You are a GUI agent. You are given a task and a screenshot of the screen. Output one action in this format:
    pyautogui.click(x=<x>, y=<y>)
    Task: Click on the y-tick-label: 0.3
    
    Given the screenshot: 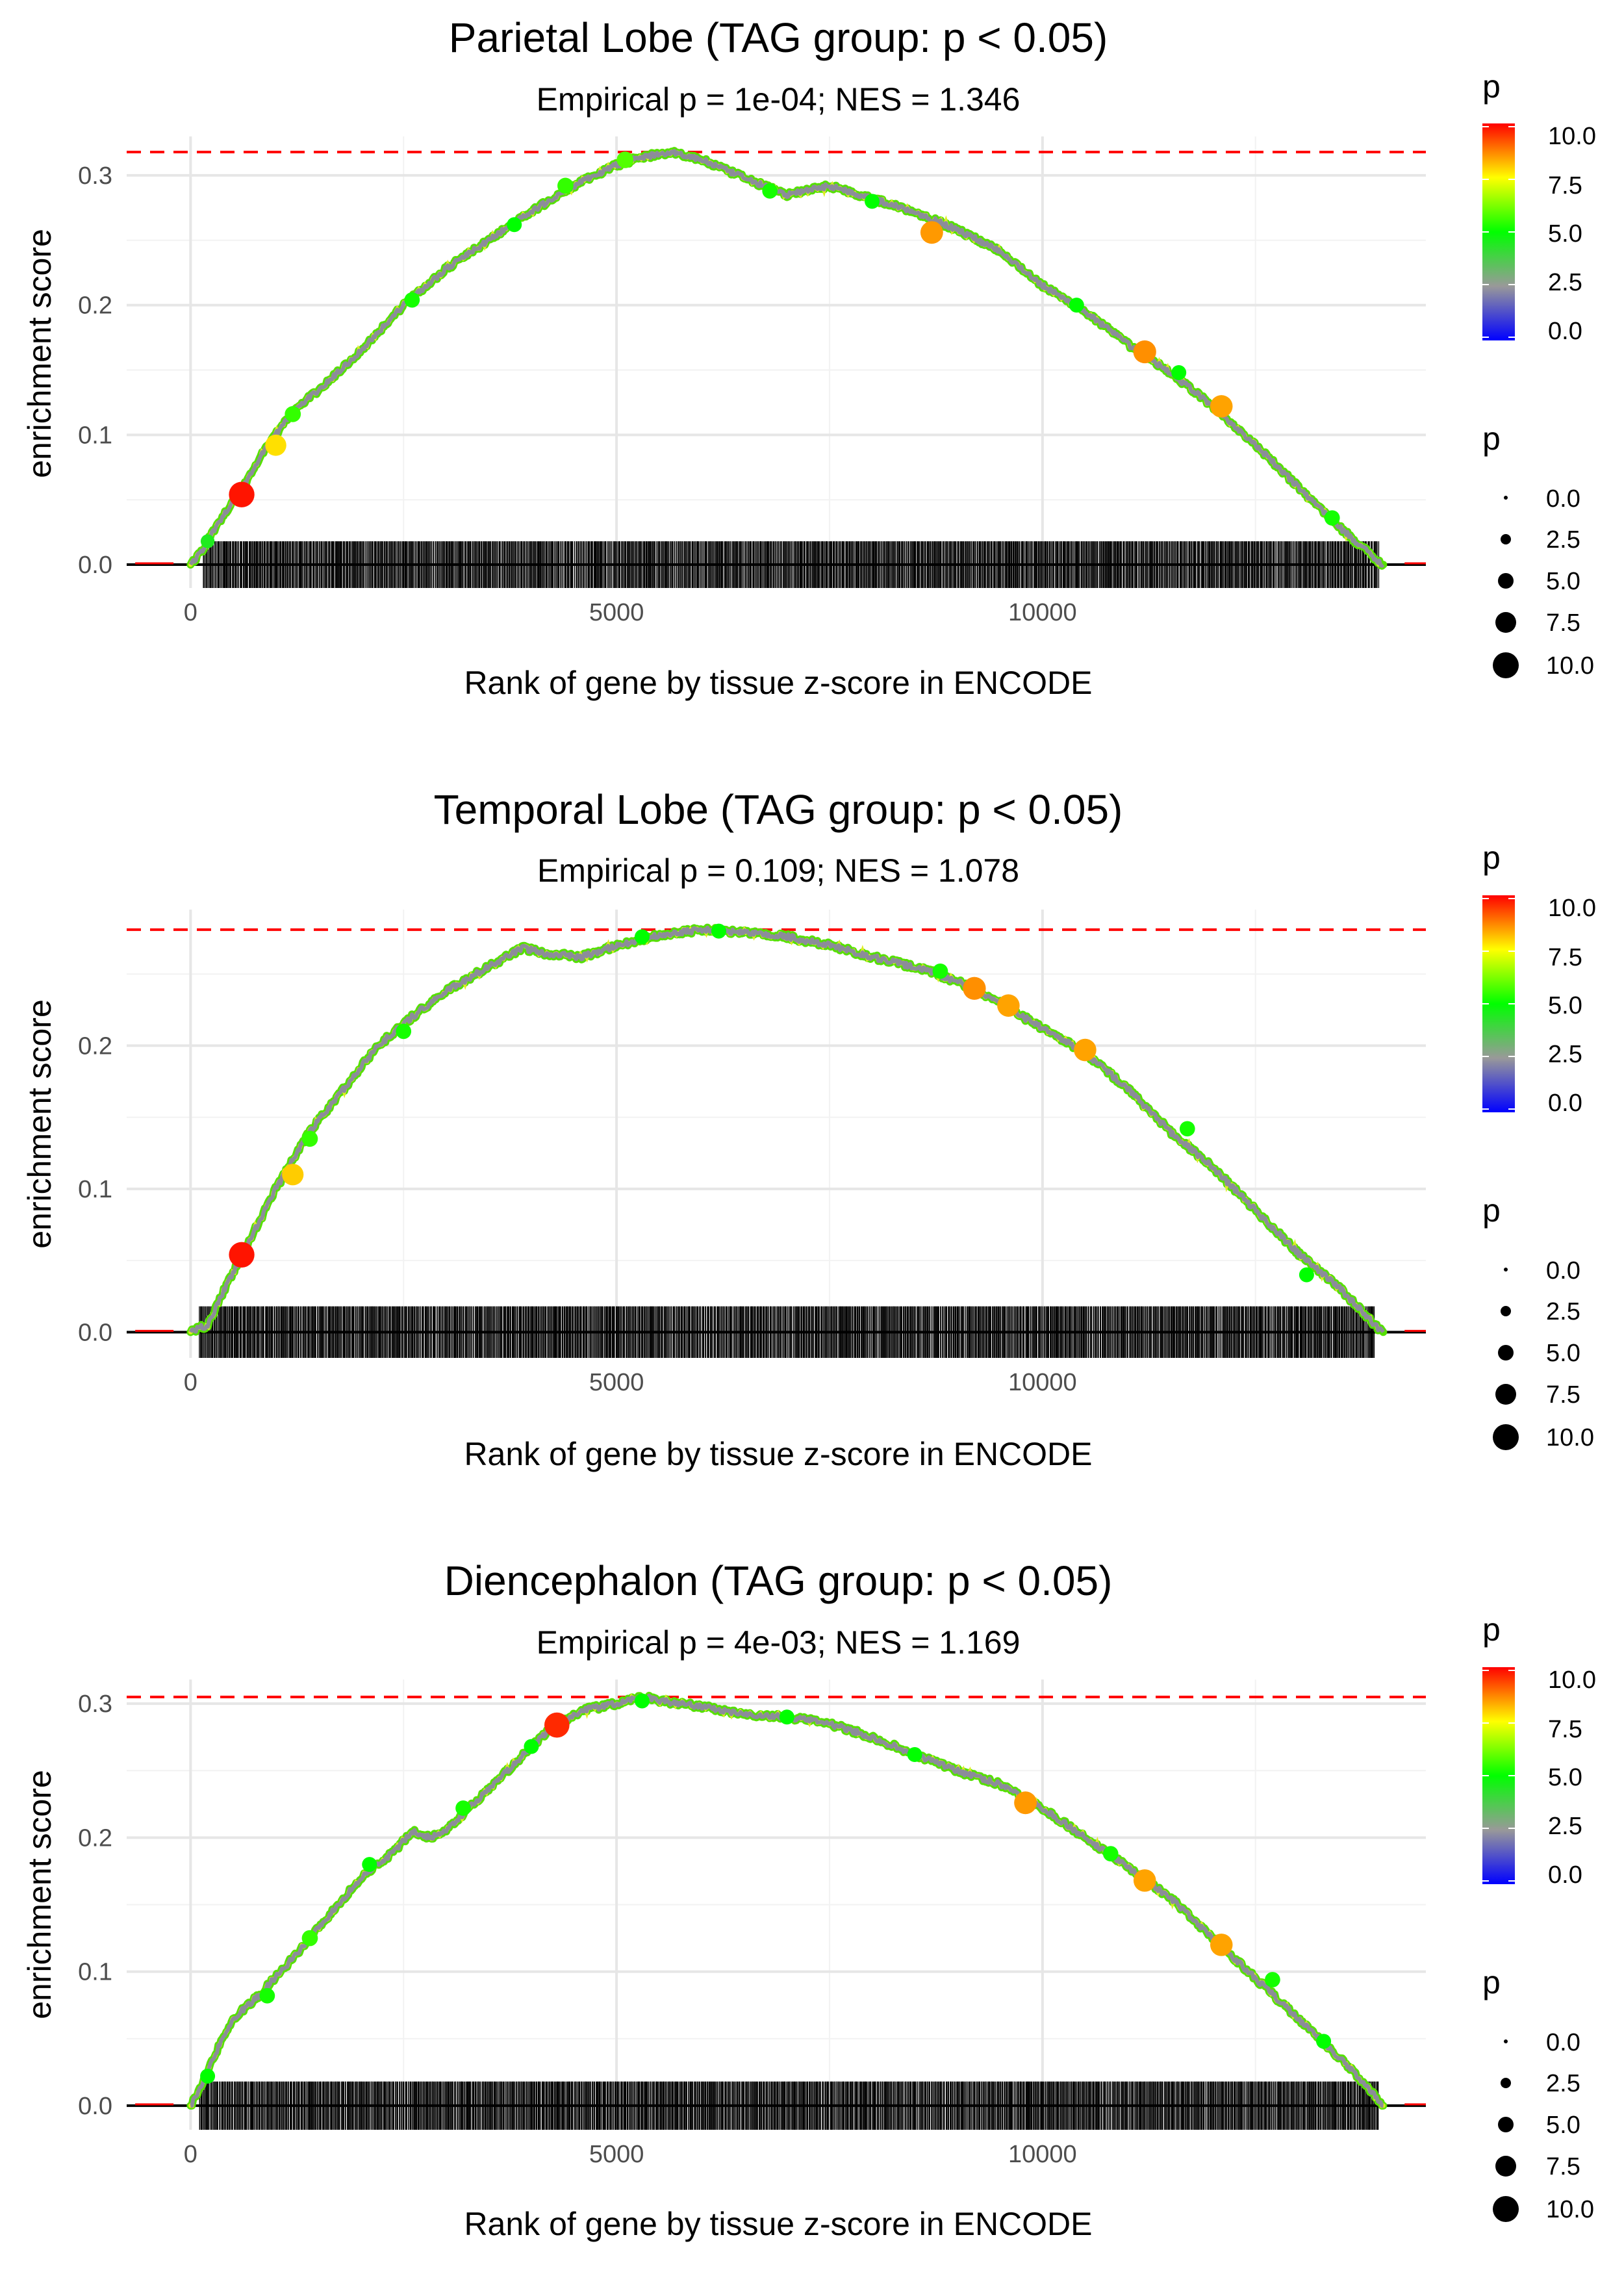 What is the action you would take?
    pyautogui.click(x=95, y=176)
    